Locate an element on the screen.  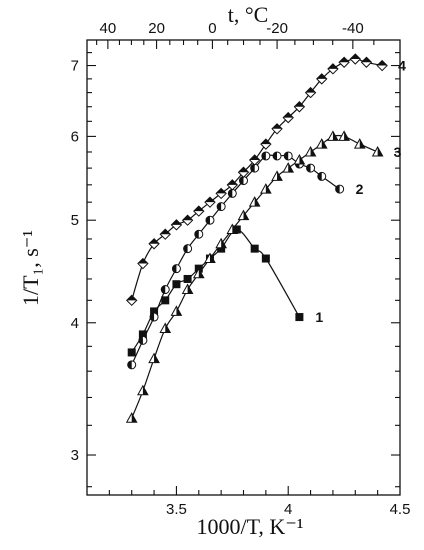
series-1-label: 1 is located at coordinates (319, 317).